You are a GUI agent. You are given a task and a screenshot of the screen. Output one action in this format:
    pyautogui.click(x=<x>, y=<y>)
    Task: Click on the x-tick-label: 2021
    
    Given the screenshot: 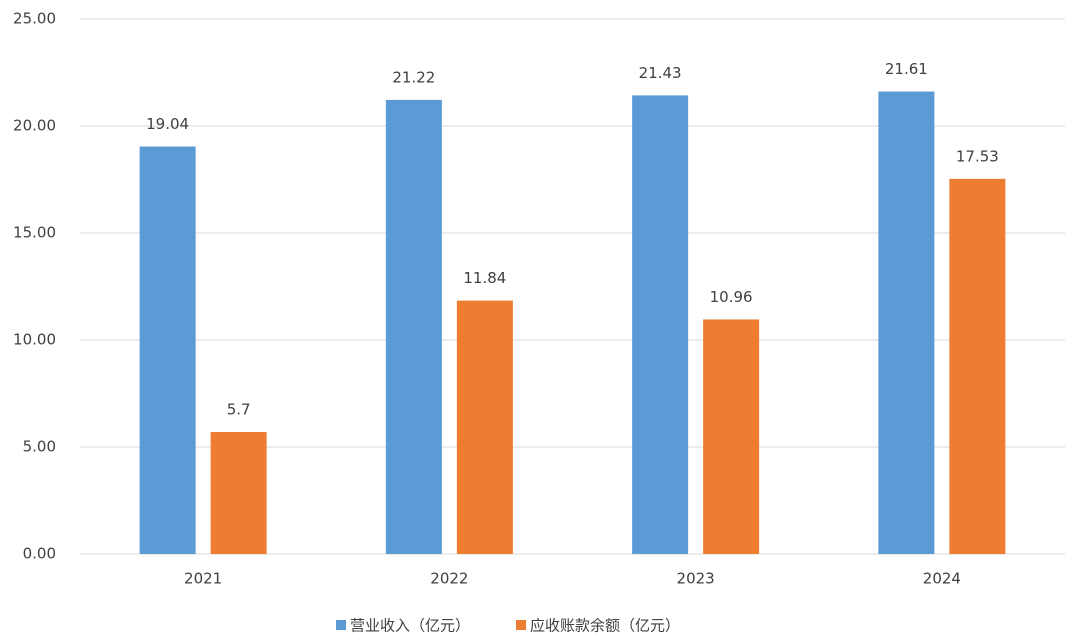 What is the action you would take?
    pyautogui.click(x=203, y=579)
    